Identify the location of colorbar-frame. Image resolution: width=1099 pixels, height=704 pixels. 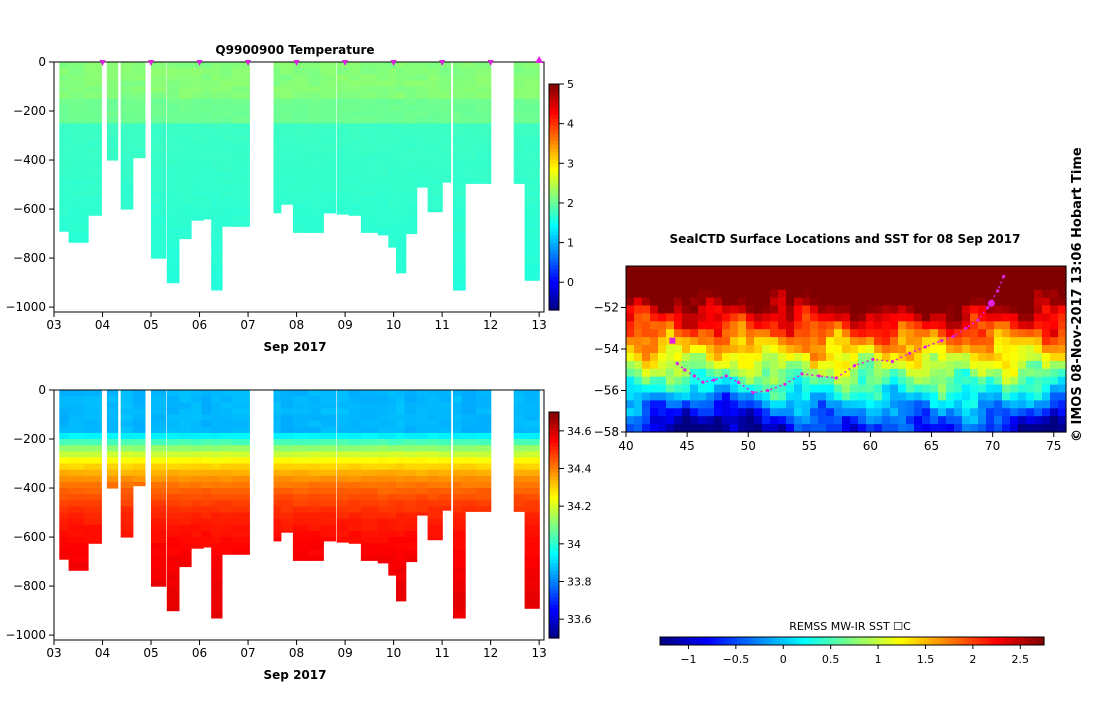
(554, 525).